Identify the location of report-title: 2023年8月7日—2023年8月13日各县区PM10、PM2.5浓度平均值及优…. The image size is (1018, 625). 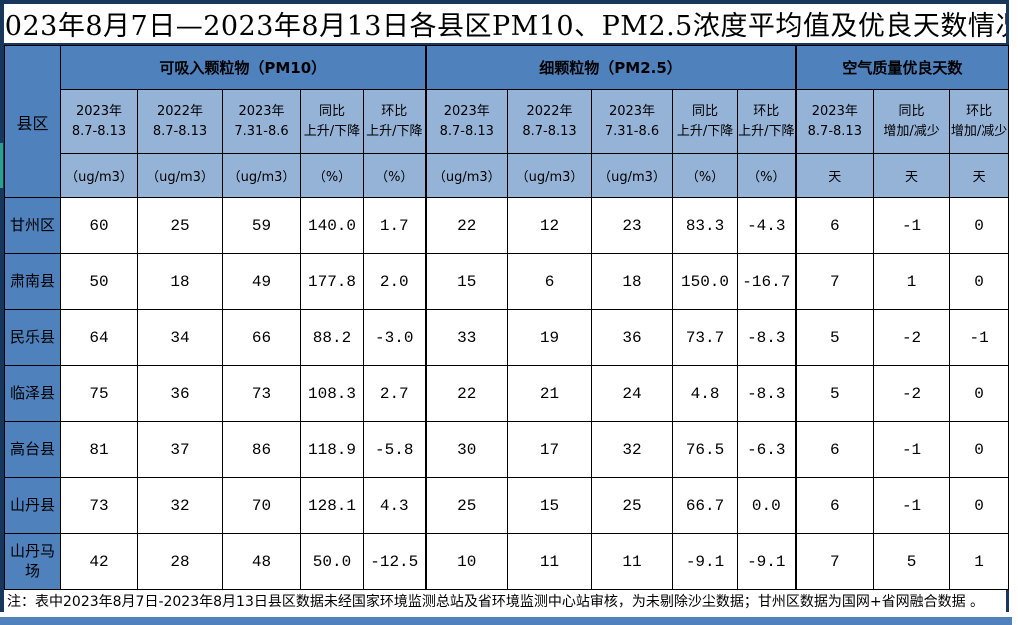
(505, 24).